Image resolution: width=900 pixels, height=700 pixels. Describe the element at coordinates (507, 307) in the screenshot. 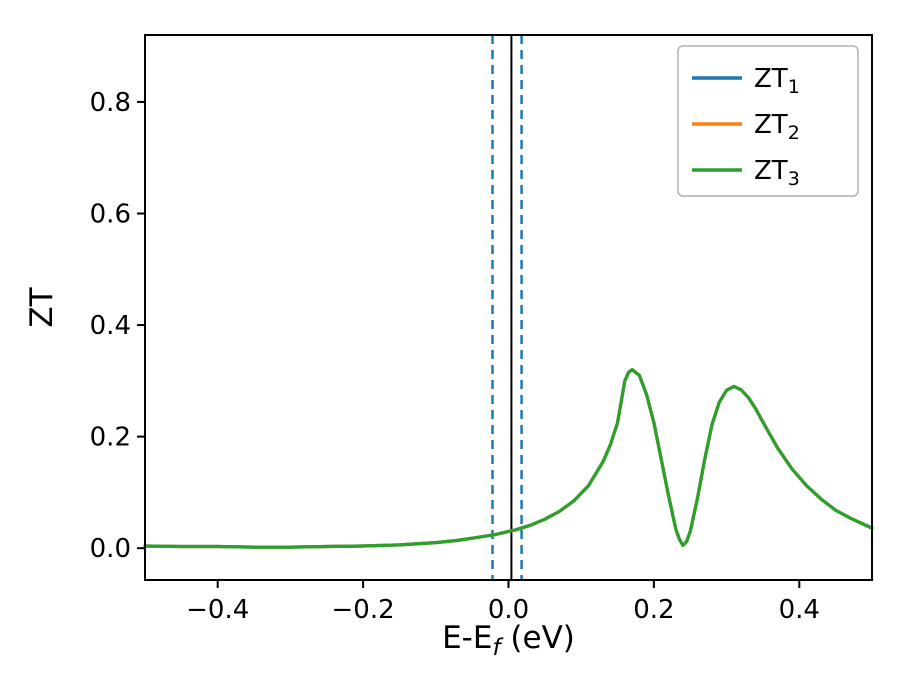

I see `vlines-group` at that location.